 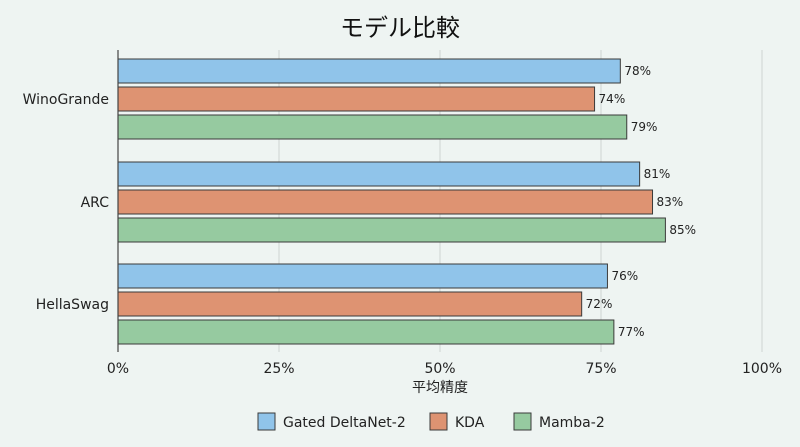 What do you see at coordinates (599, 304) in the screenshot?
I see `data-label: 72%` at bounding box center [599, 304].